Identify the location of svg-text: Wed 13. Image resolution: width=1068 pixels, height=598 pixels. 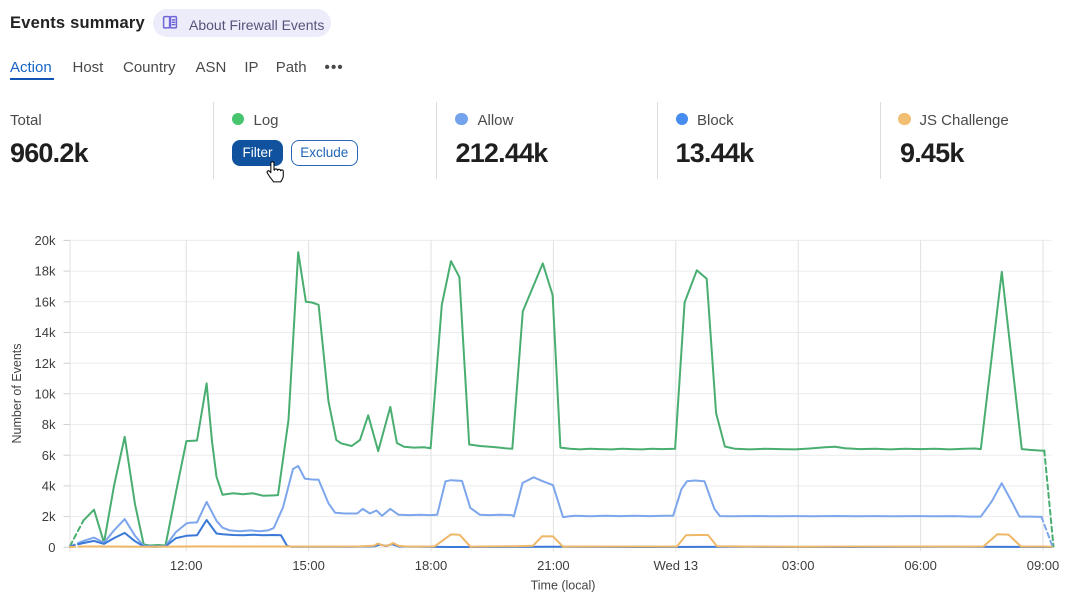
(676, 565).